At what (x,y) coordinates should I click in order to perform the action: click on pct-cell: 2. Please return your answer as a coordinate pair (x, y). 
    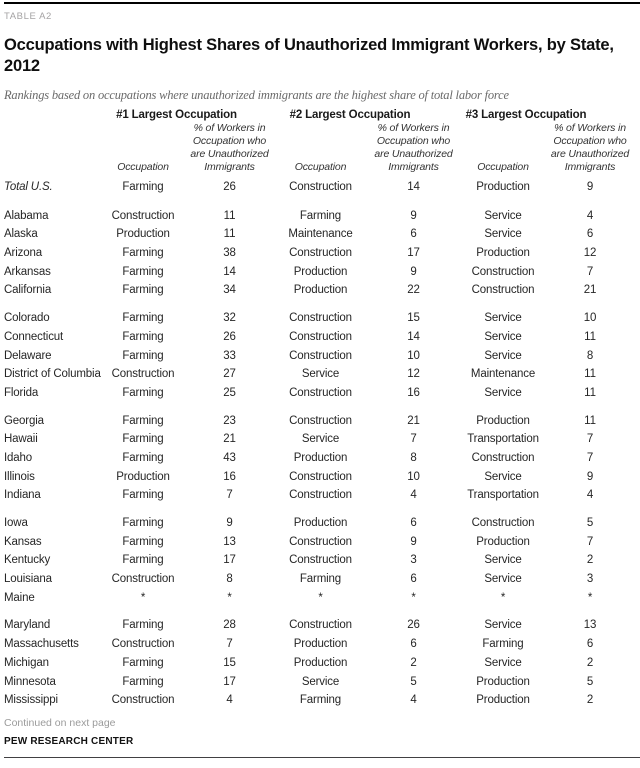
    Looking at the image, I should click on (590, 560).